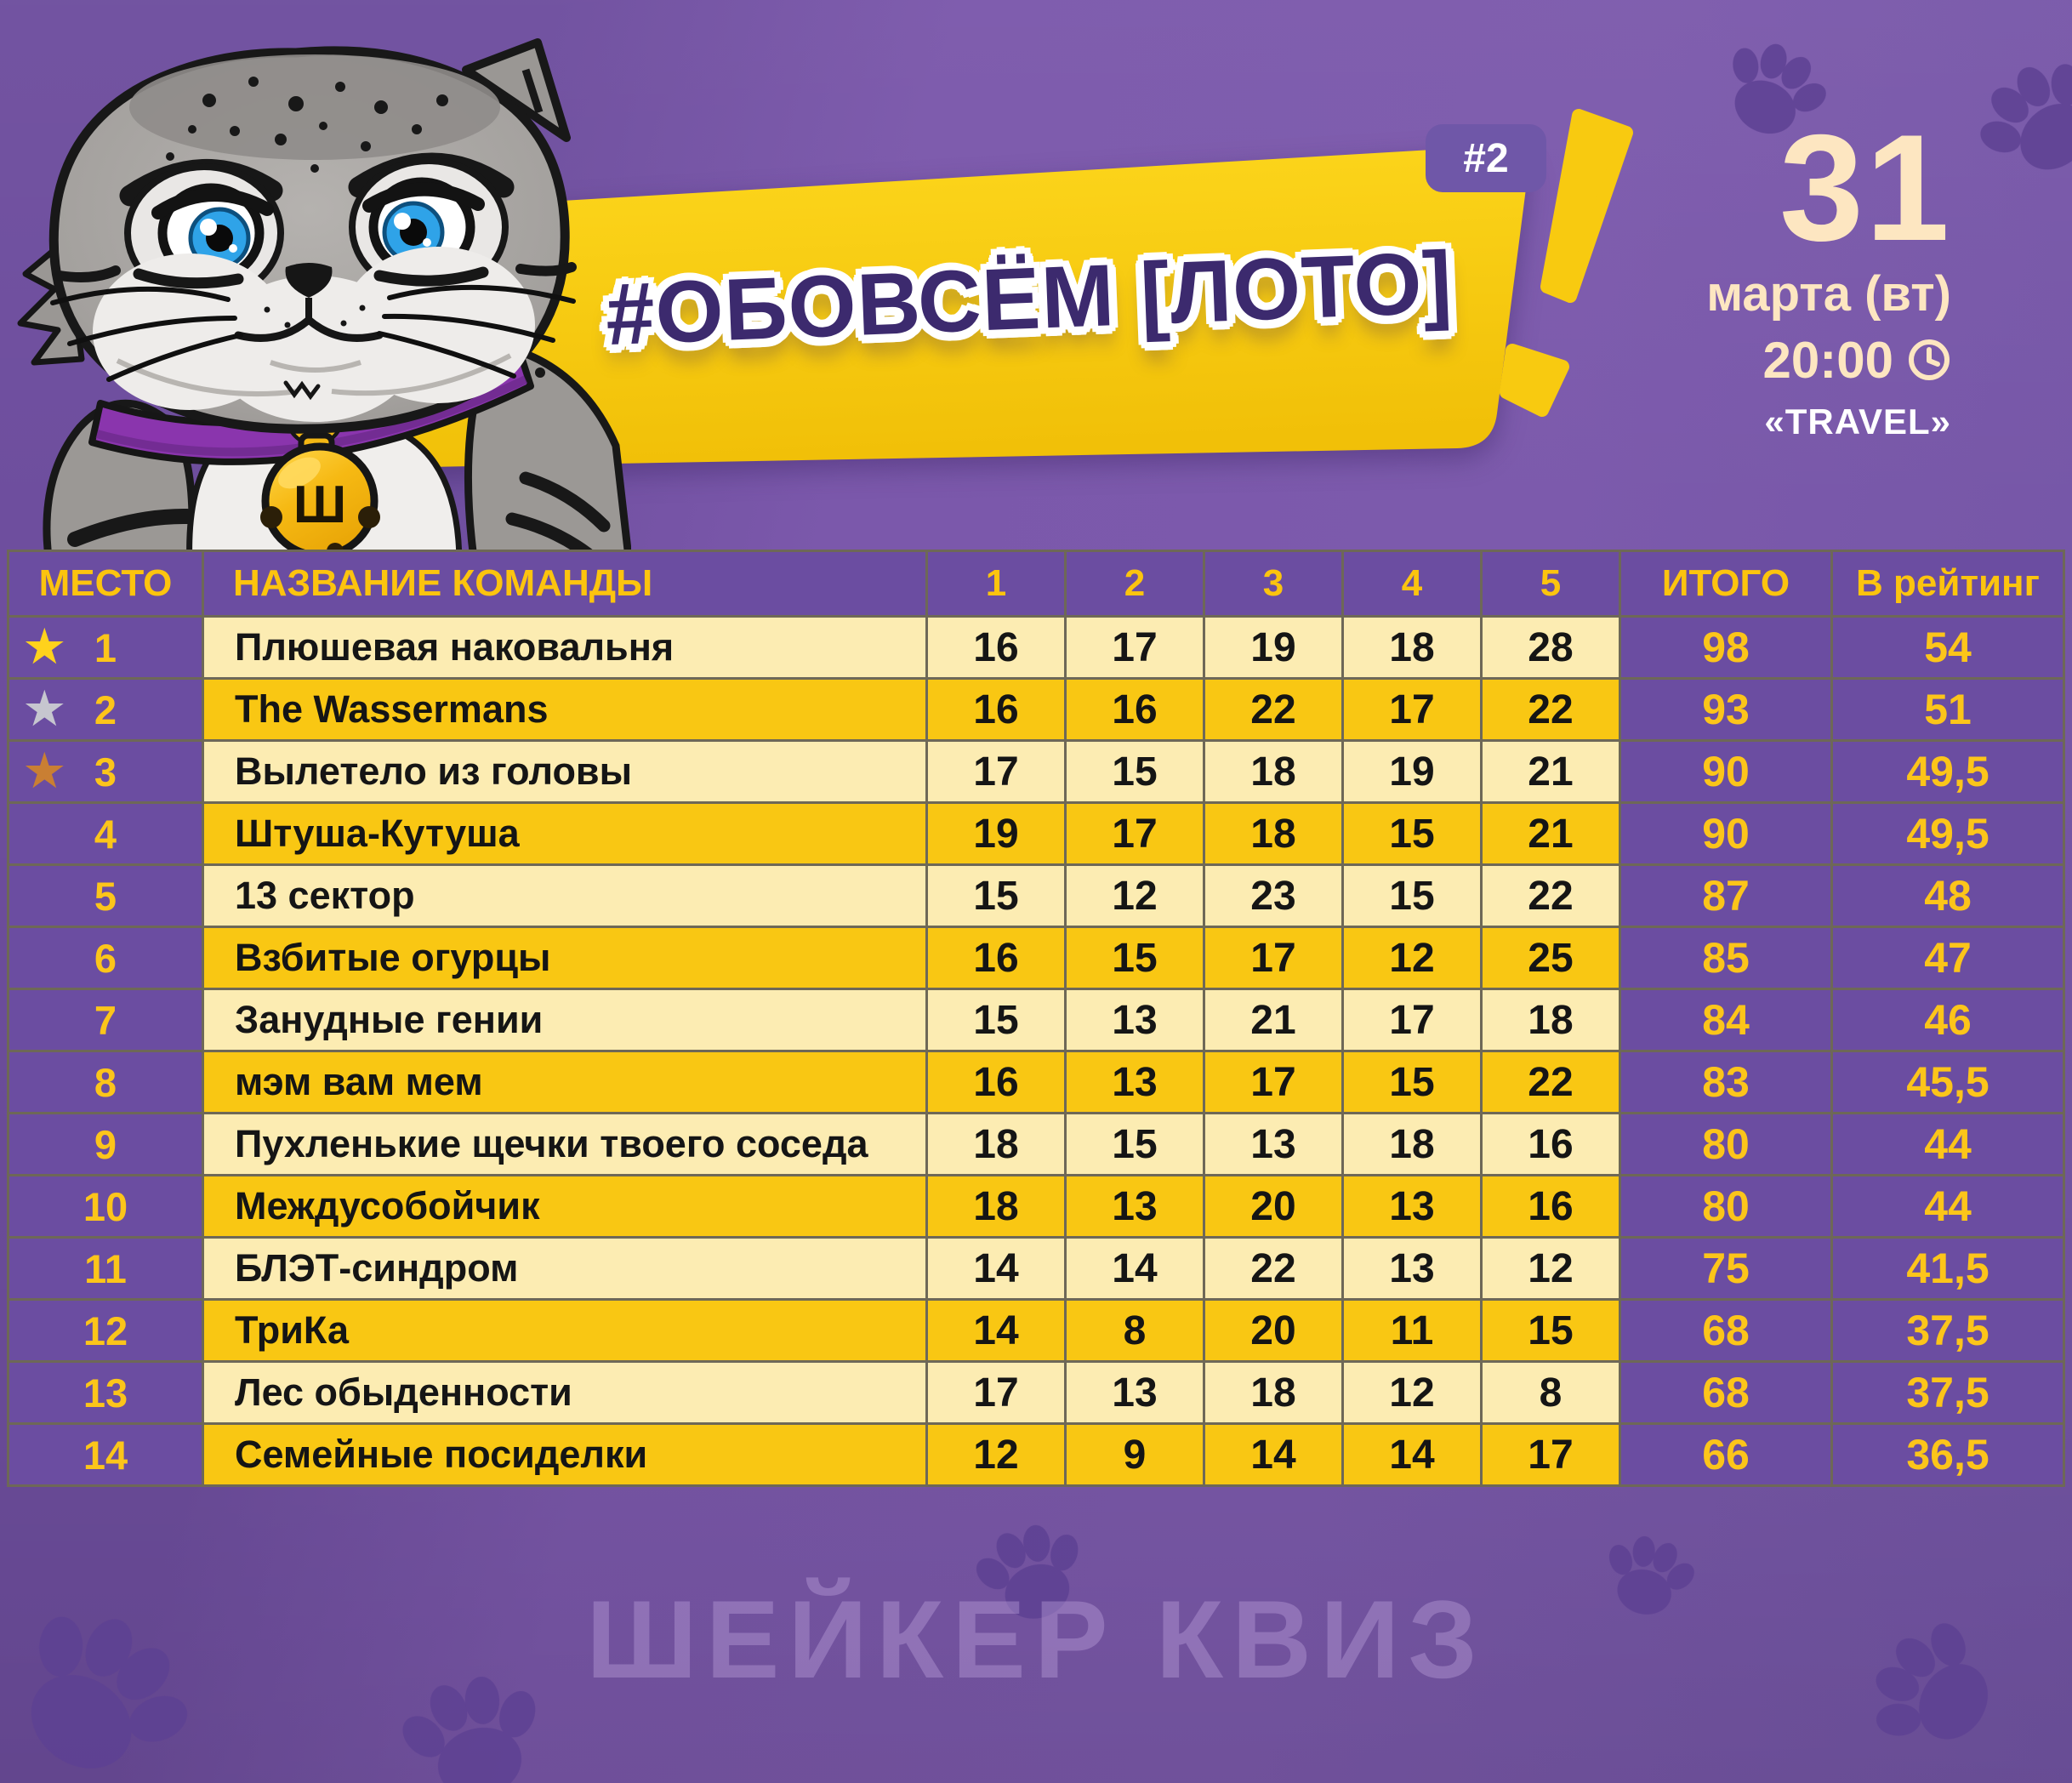  What do you see at coordinates (1273, 1330) in the screenshot?
I see `round-3-score-cell: 20` at bounding box center [1273, 1330].